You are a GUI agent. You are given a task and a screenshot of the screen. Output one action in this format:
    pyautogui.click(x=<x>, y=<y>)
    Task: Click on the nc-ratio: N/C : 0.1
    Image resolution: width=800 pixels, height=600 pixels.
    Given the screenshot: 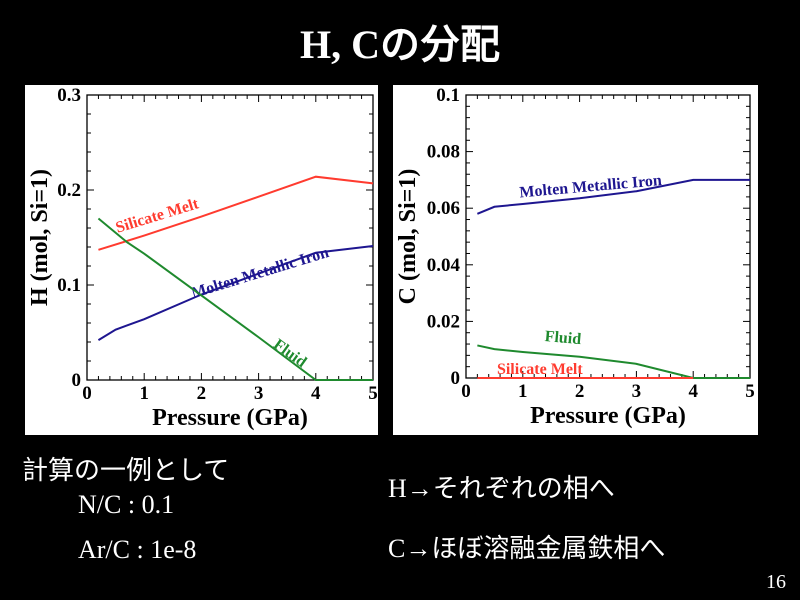 What is the action you would take?
    pyautogui.click(x=126, y=504)
    